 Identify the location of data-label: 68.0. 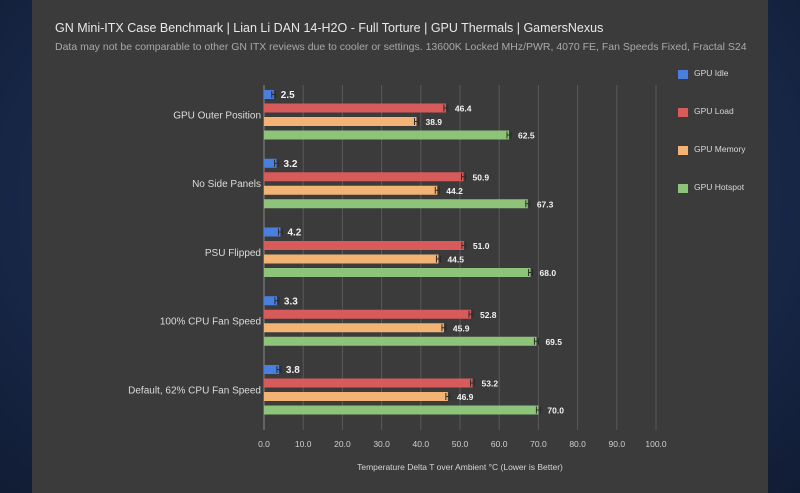
(548, 273).